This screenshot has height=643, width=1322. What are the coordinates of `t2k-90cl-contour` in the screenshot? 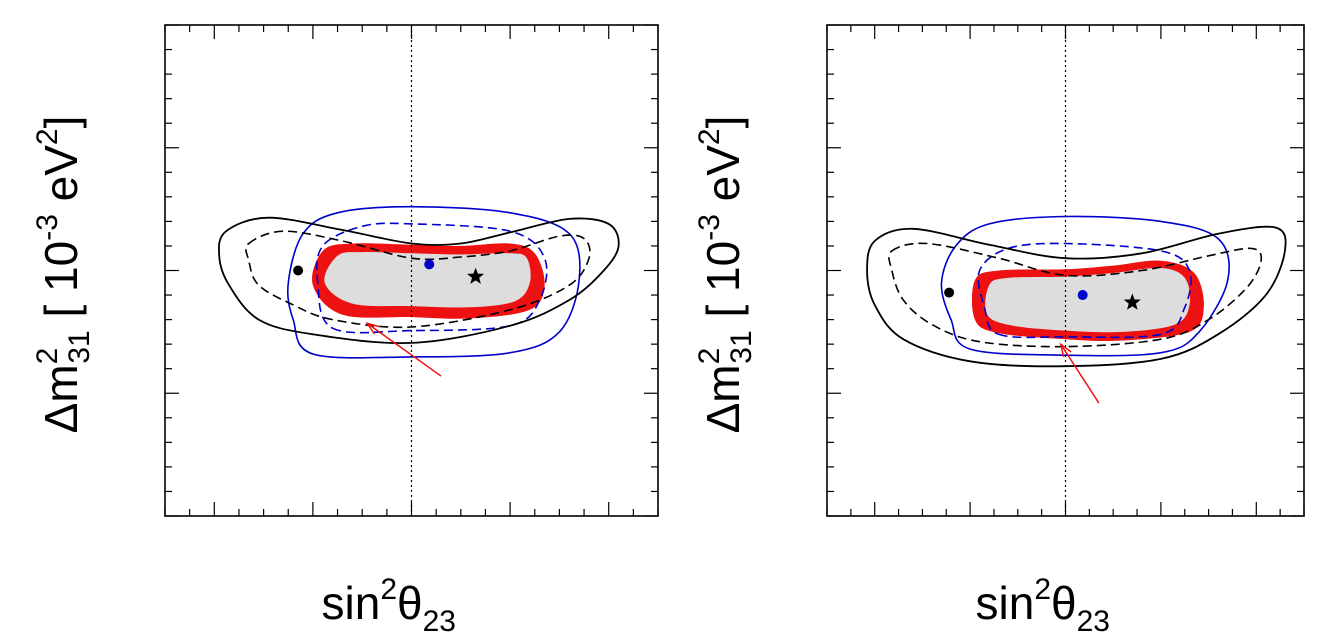 It's located at (431, 278).